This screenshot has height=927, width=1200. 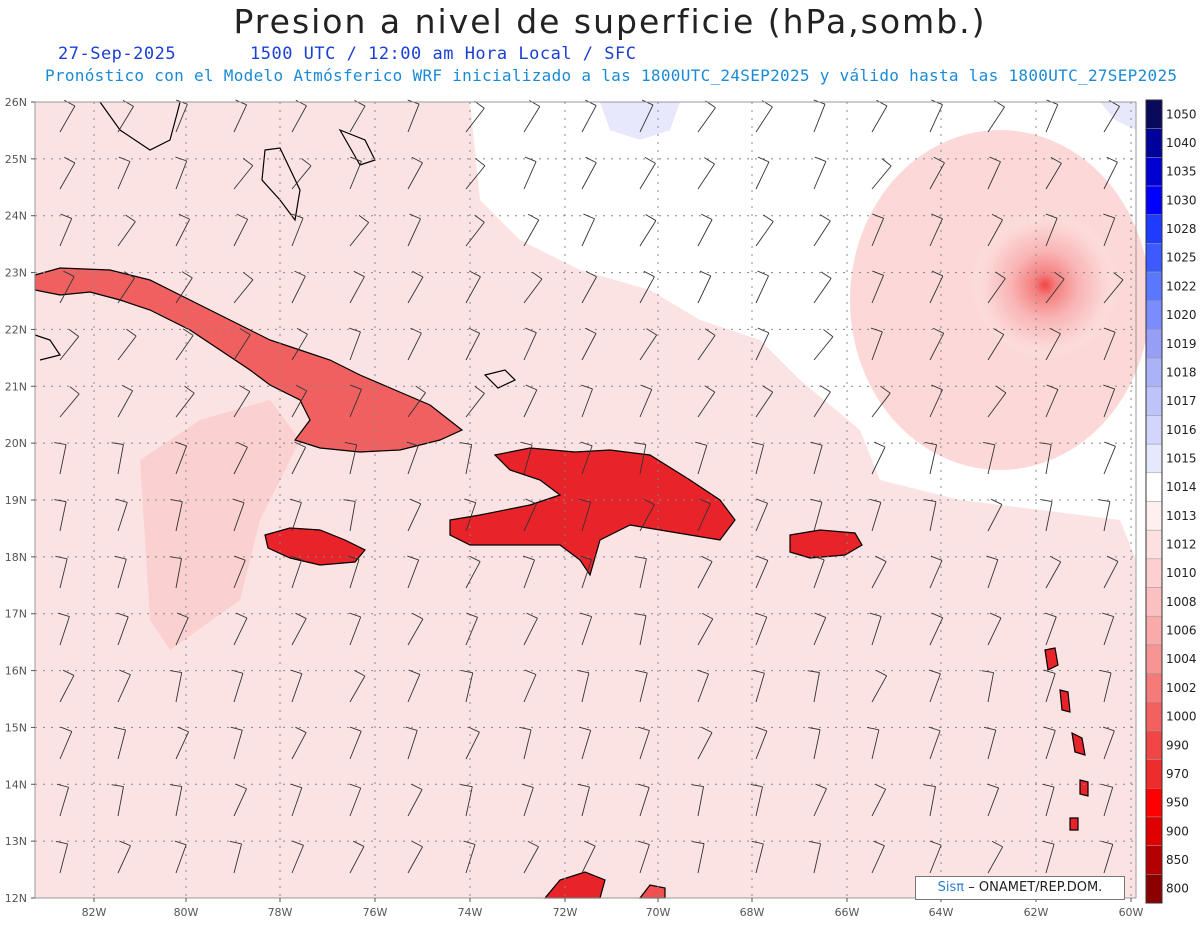 What do you see at coordinates (1181, 229) in the screenshot?
I see `colorbar-label: 1028` at bounding box center [1181, 229].